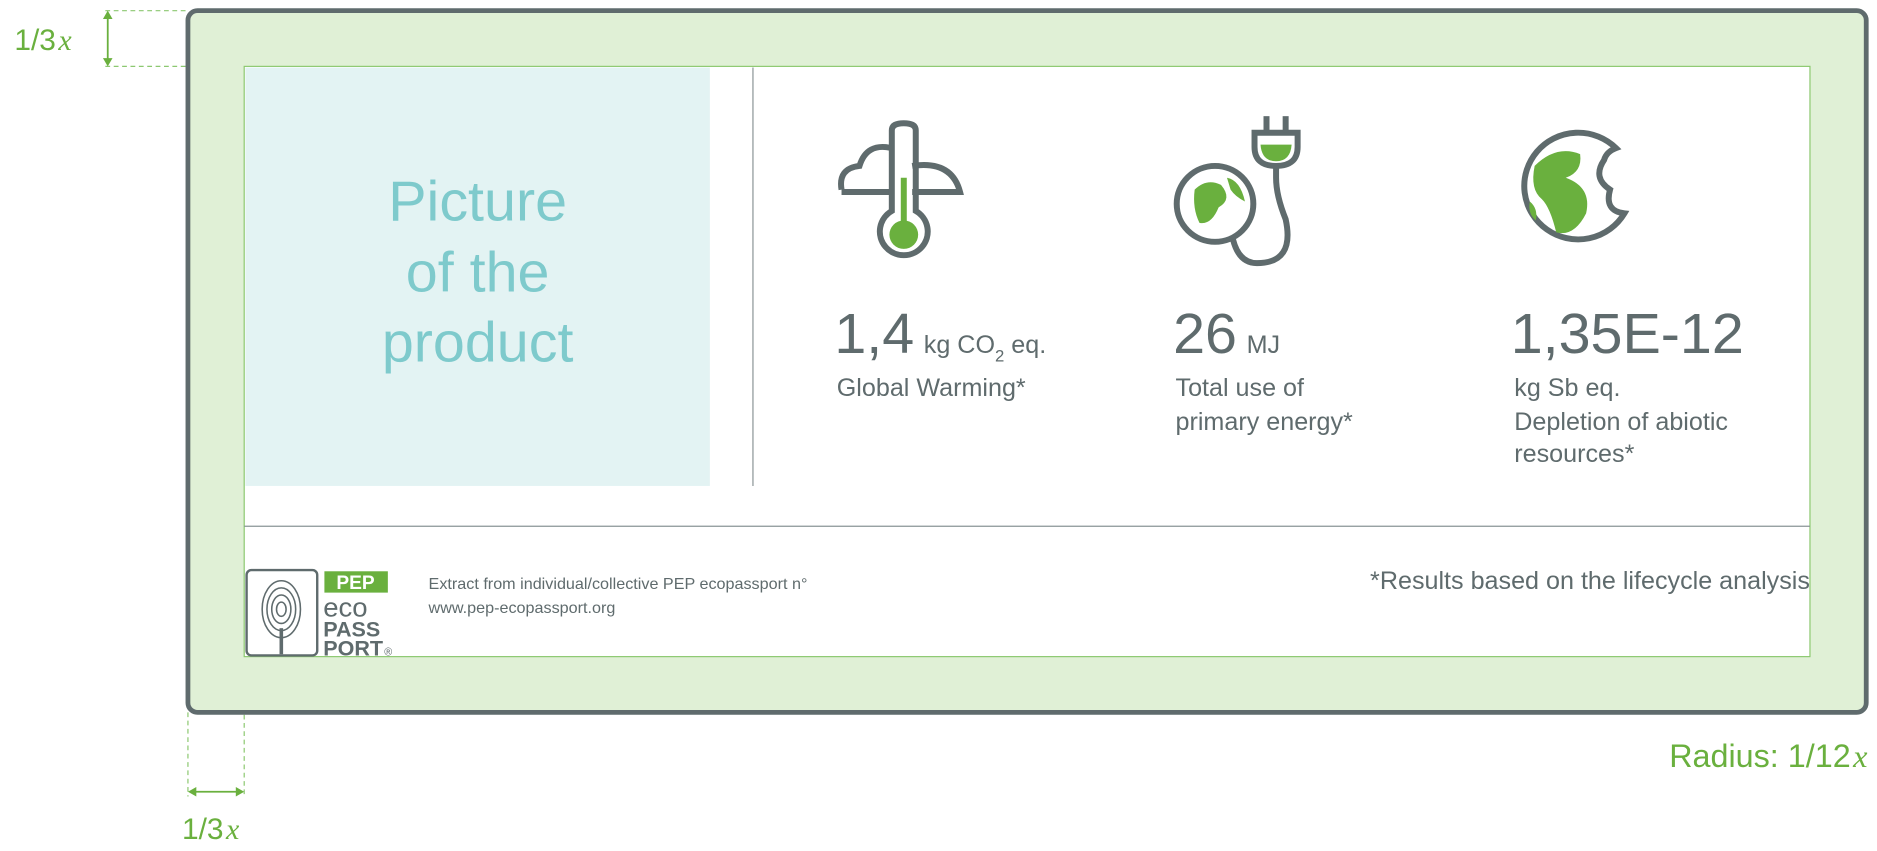  Describe the element at coordinates (931, 388) in the screenshot. I see `indicator-label: Global Warming*` at that location.